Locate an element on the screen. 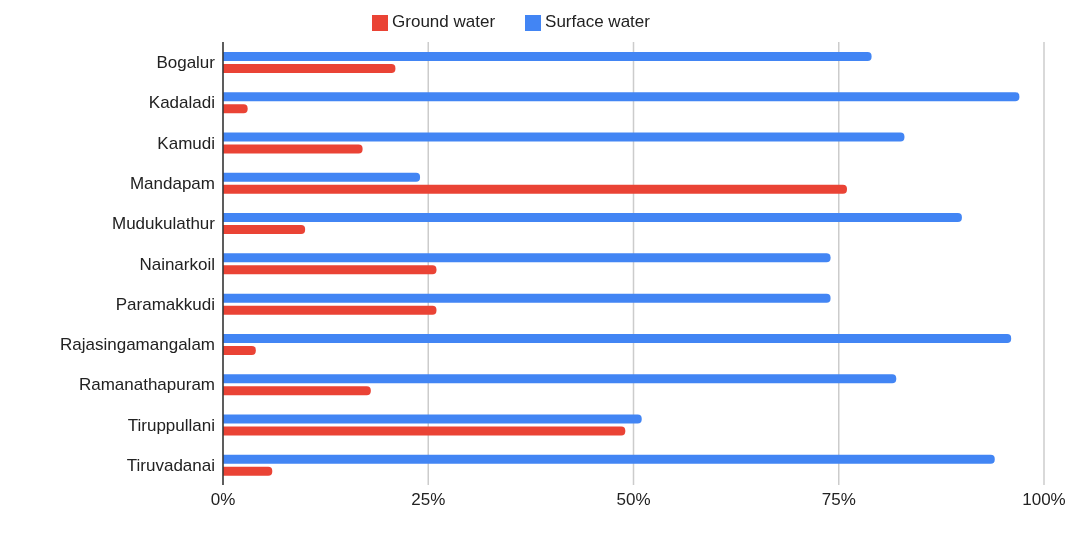 This screenshot has height=533, width=1082. legend-label: Ground water is located at coordinates (444, 21).